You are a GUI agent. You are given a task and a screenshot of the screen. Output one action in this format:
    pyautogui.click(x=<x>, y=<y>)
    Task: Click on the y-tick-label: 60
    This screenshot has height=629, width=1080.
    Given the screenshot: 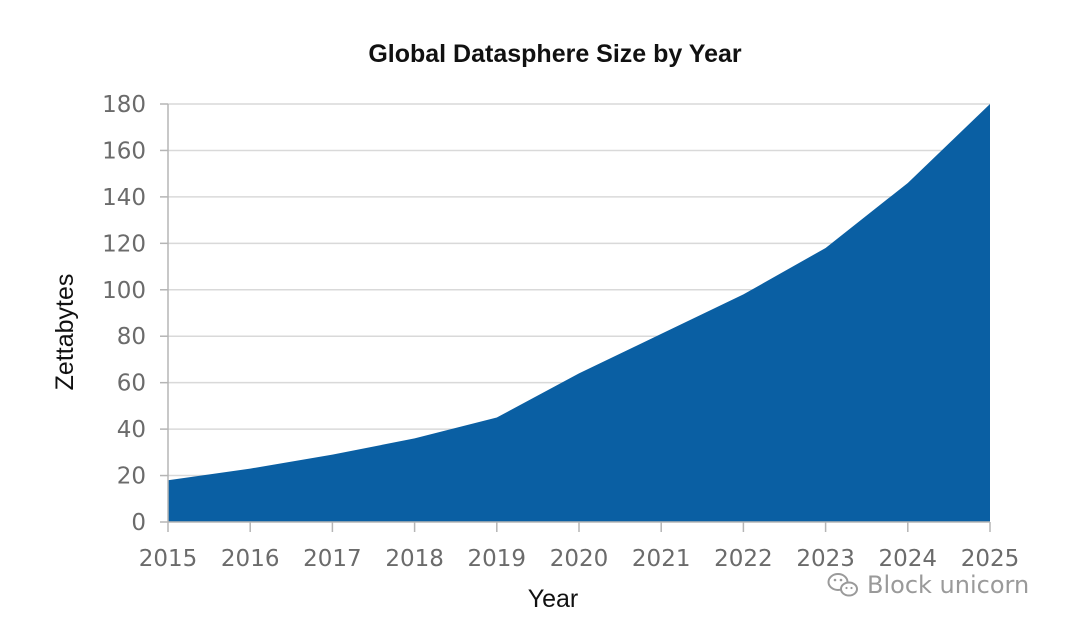 What is the action you would take?
    pyautogui.click(x=131, y=384)
    